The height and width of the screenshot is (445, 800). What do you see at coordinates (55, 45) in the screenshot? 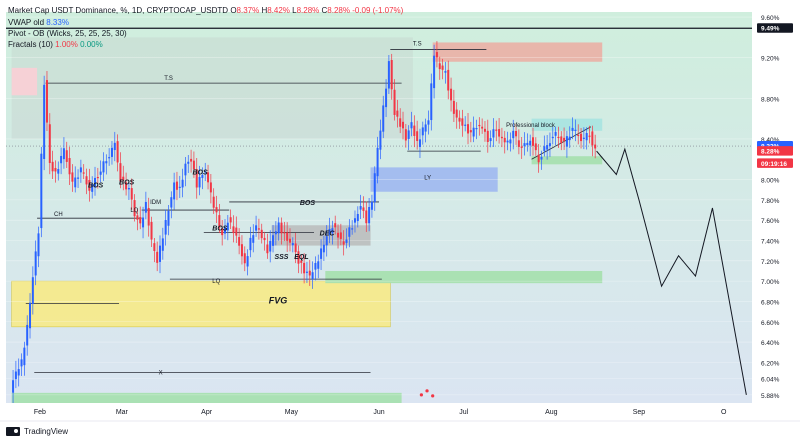
I see `indicator-row-fractals: Fractals (10) 1.00% 0.00%` at bounding box center [55, 45].